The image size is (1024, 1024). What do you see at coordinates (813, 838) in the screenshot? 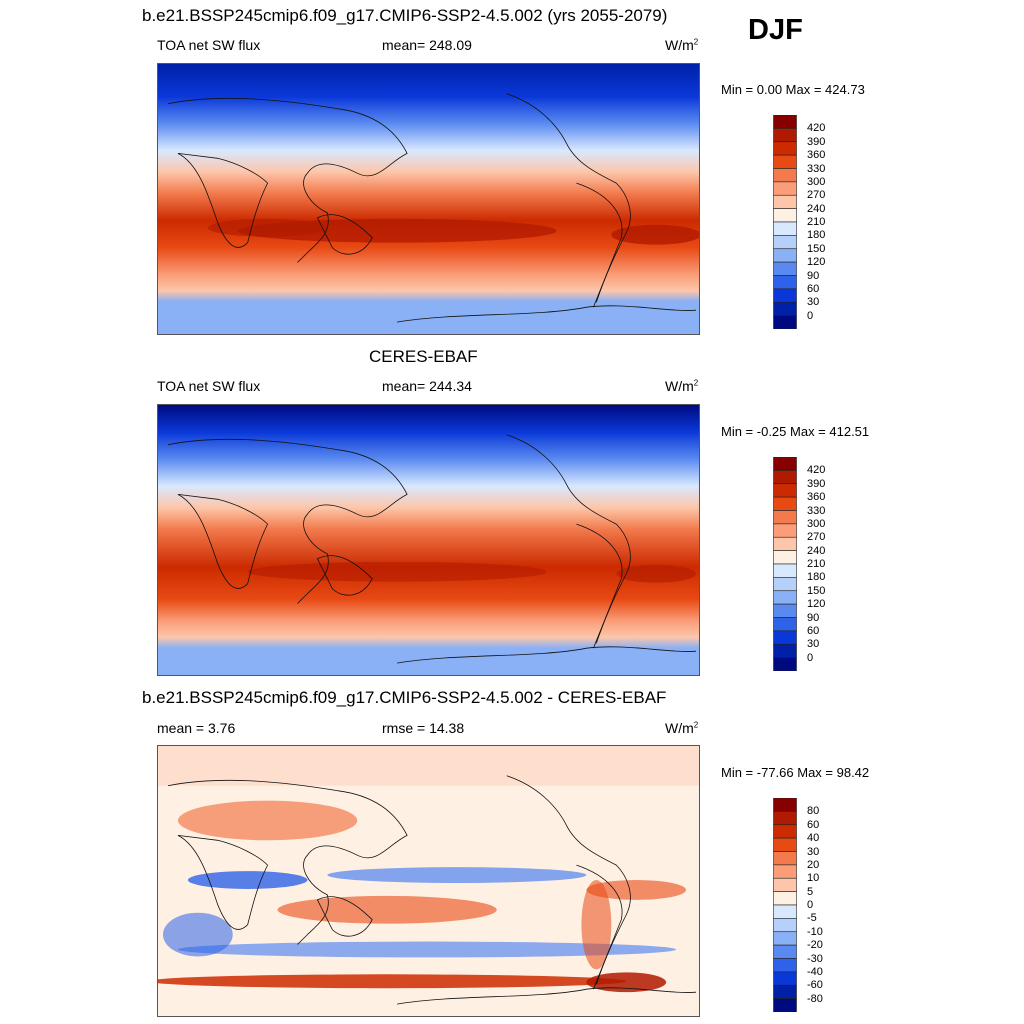
I see `colorbar-tick-label: 40` at bounding box center [813, 838].